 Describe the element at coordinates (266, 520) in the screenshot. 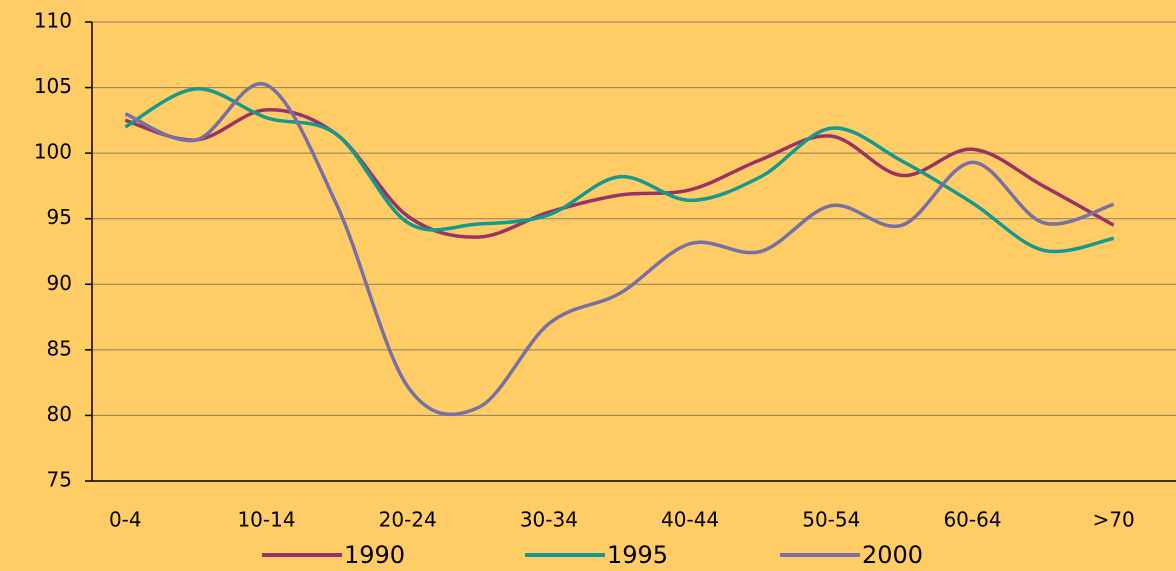

I see `x-tick-label: 10-14` at that location.